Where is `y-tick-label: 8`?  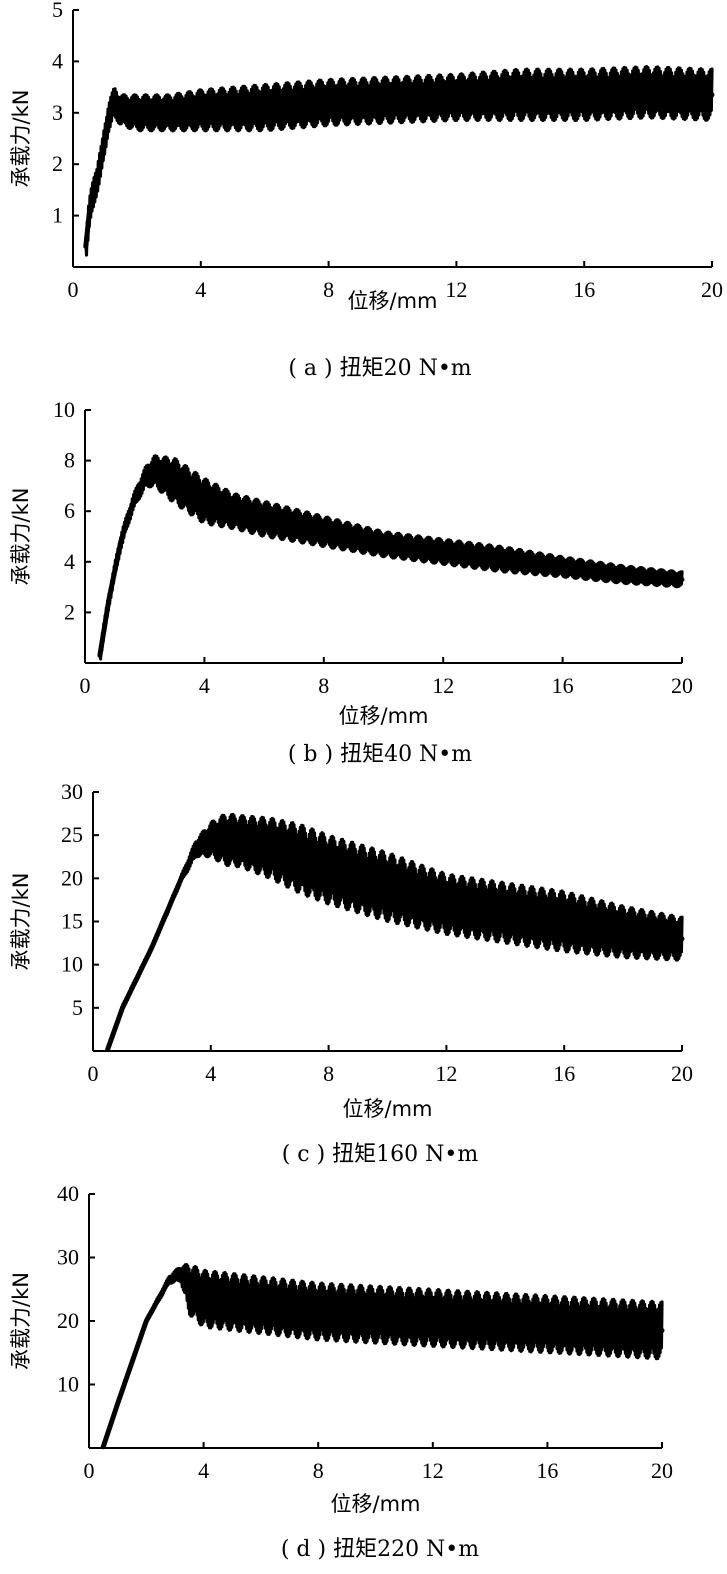 y-tick-label: 8 is located at coordinates (69, 460).